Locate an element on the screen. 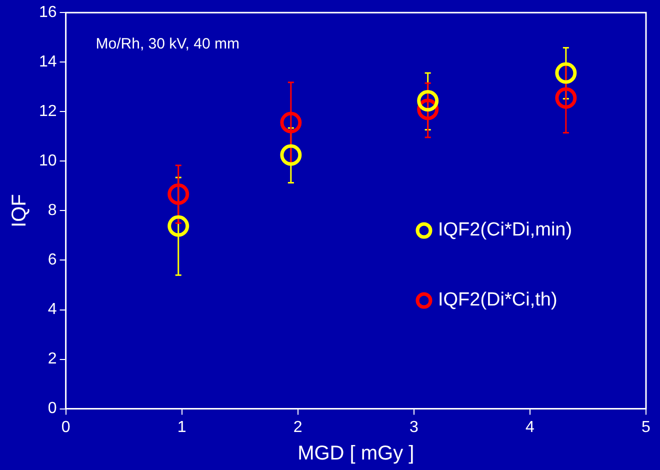 The height and width of the screenshot is (470, 660). y-tick-label: 12 is located at coordinates (48, 111).